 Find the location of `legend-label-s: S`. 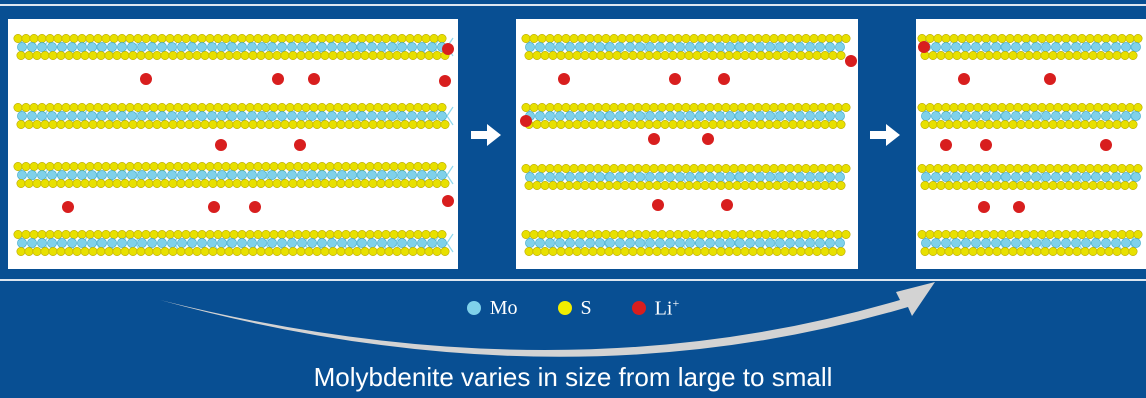

legend-label-s: S is located at coordinates (586, 307).